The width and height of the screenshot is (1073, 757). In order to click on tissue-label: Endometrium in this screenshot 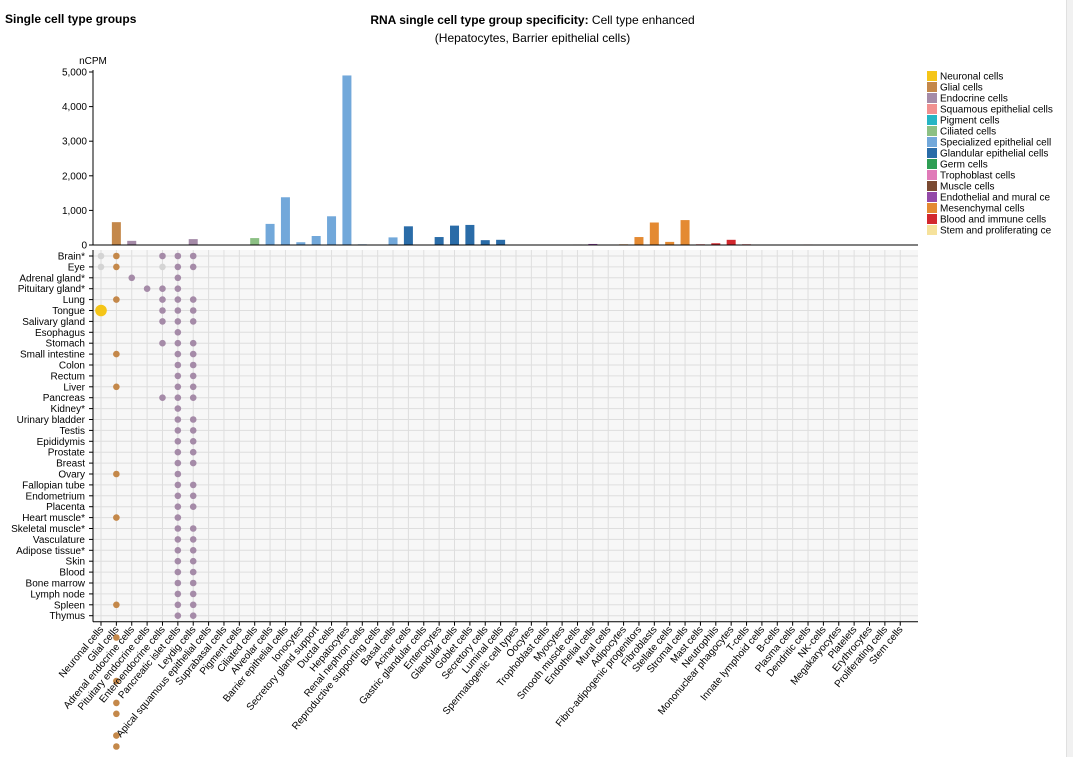, I will do `click(55, 496)`.